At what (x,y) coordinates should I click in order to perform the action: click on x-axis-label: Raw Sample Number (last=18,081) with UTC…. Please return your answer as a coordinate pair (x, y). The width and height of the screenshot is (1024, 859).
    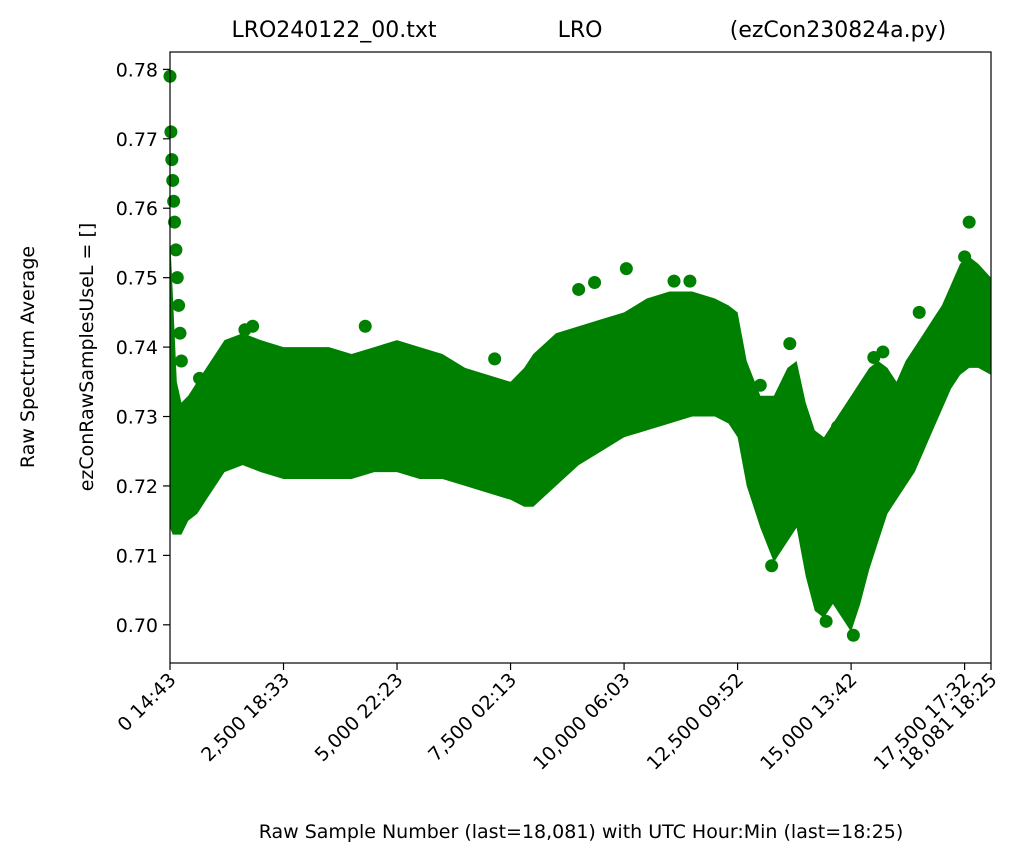
    Looking at the image, I should click on (581, 832).